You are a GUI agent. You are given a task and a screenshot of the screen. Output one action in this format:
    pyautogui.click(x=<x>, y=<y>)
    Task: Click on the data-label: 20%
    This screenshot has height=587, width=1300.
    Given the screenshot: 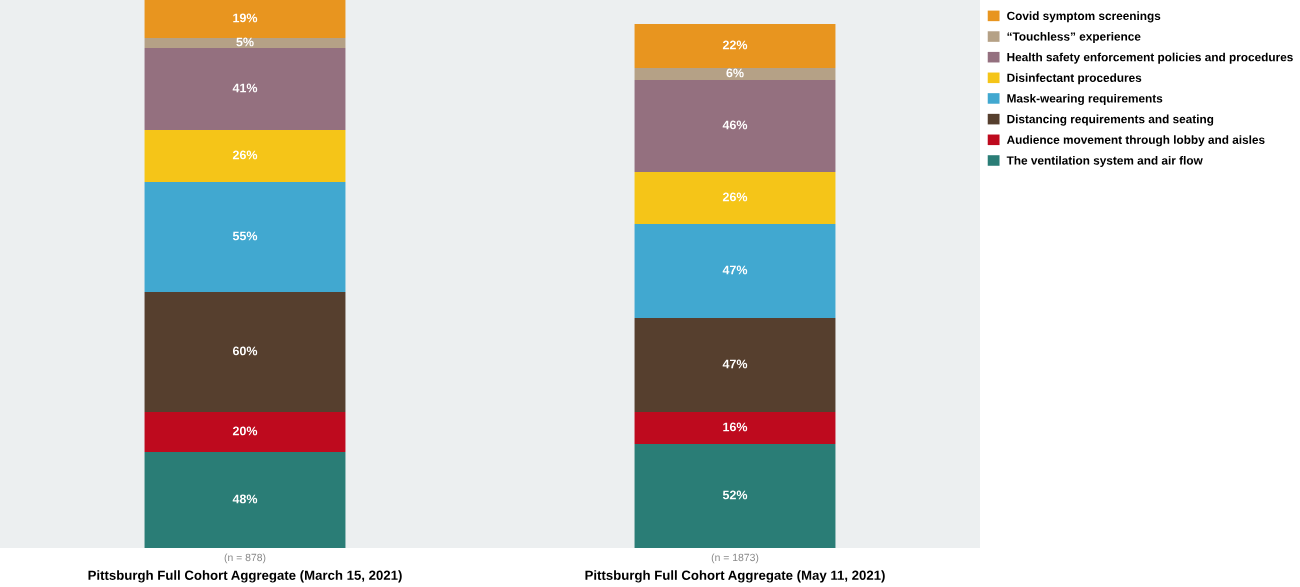 What is the action you would take?
    pyautogui.click(x=245, y=431)
    